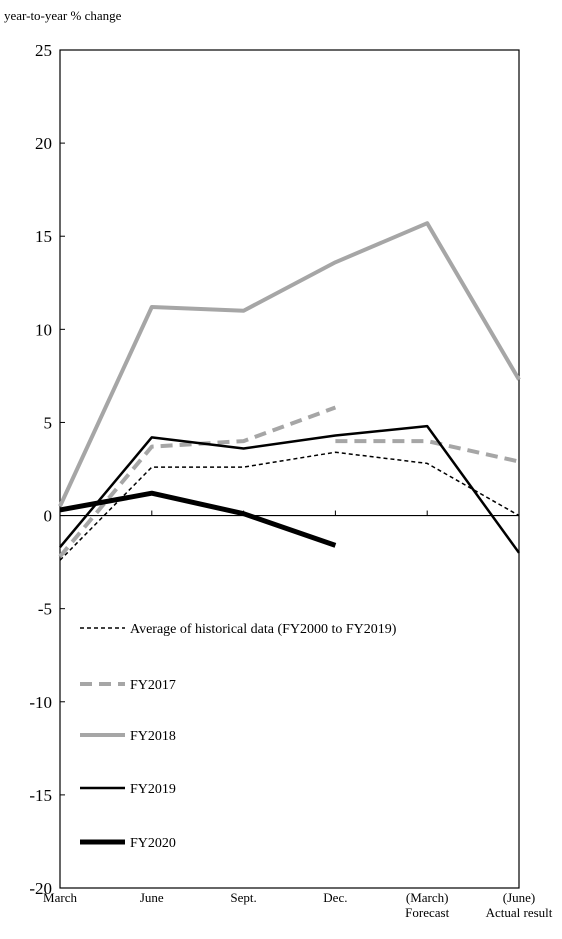  I want to click on y-tick-label: 5, so click(48, 422).